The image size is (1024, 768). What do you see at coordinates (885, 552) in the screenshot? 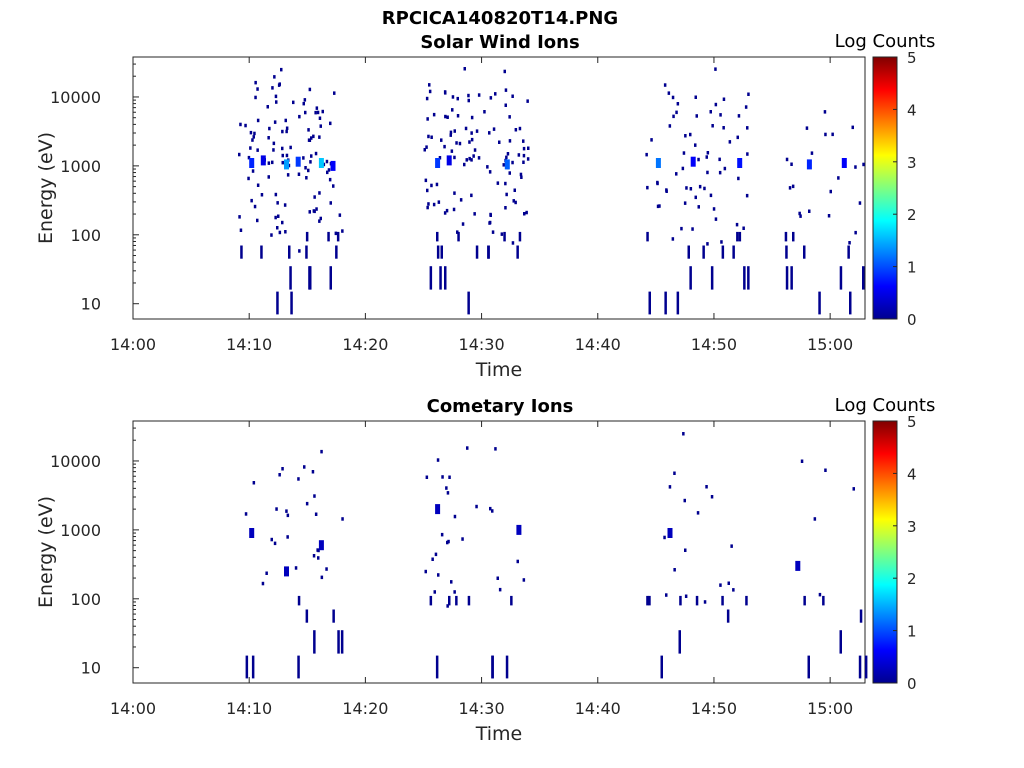
I see `colorbar` at bounding box center [885, 552].